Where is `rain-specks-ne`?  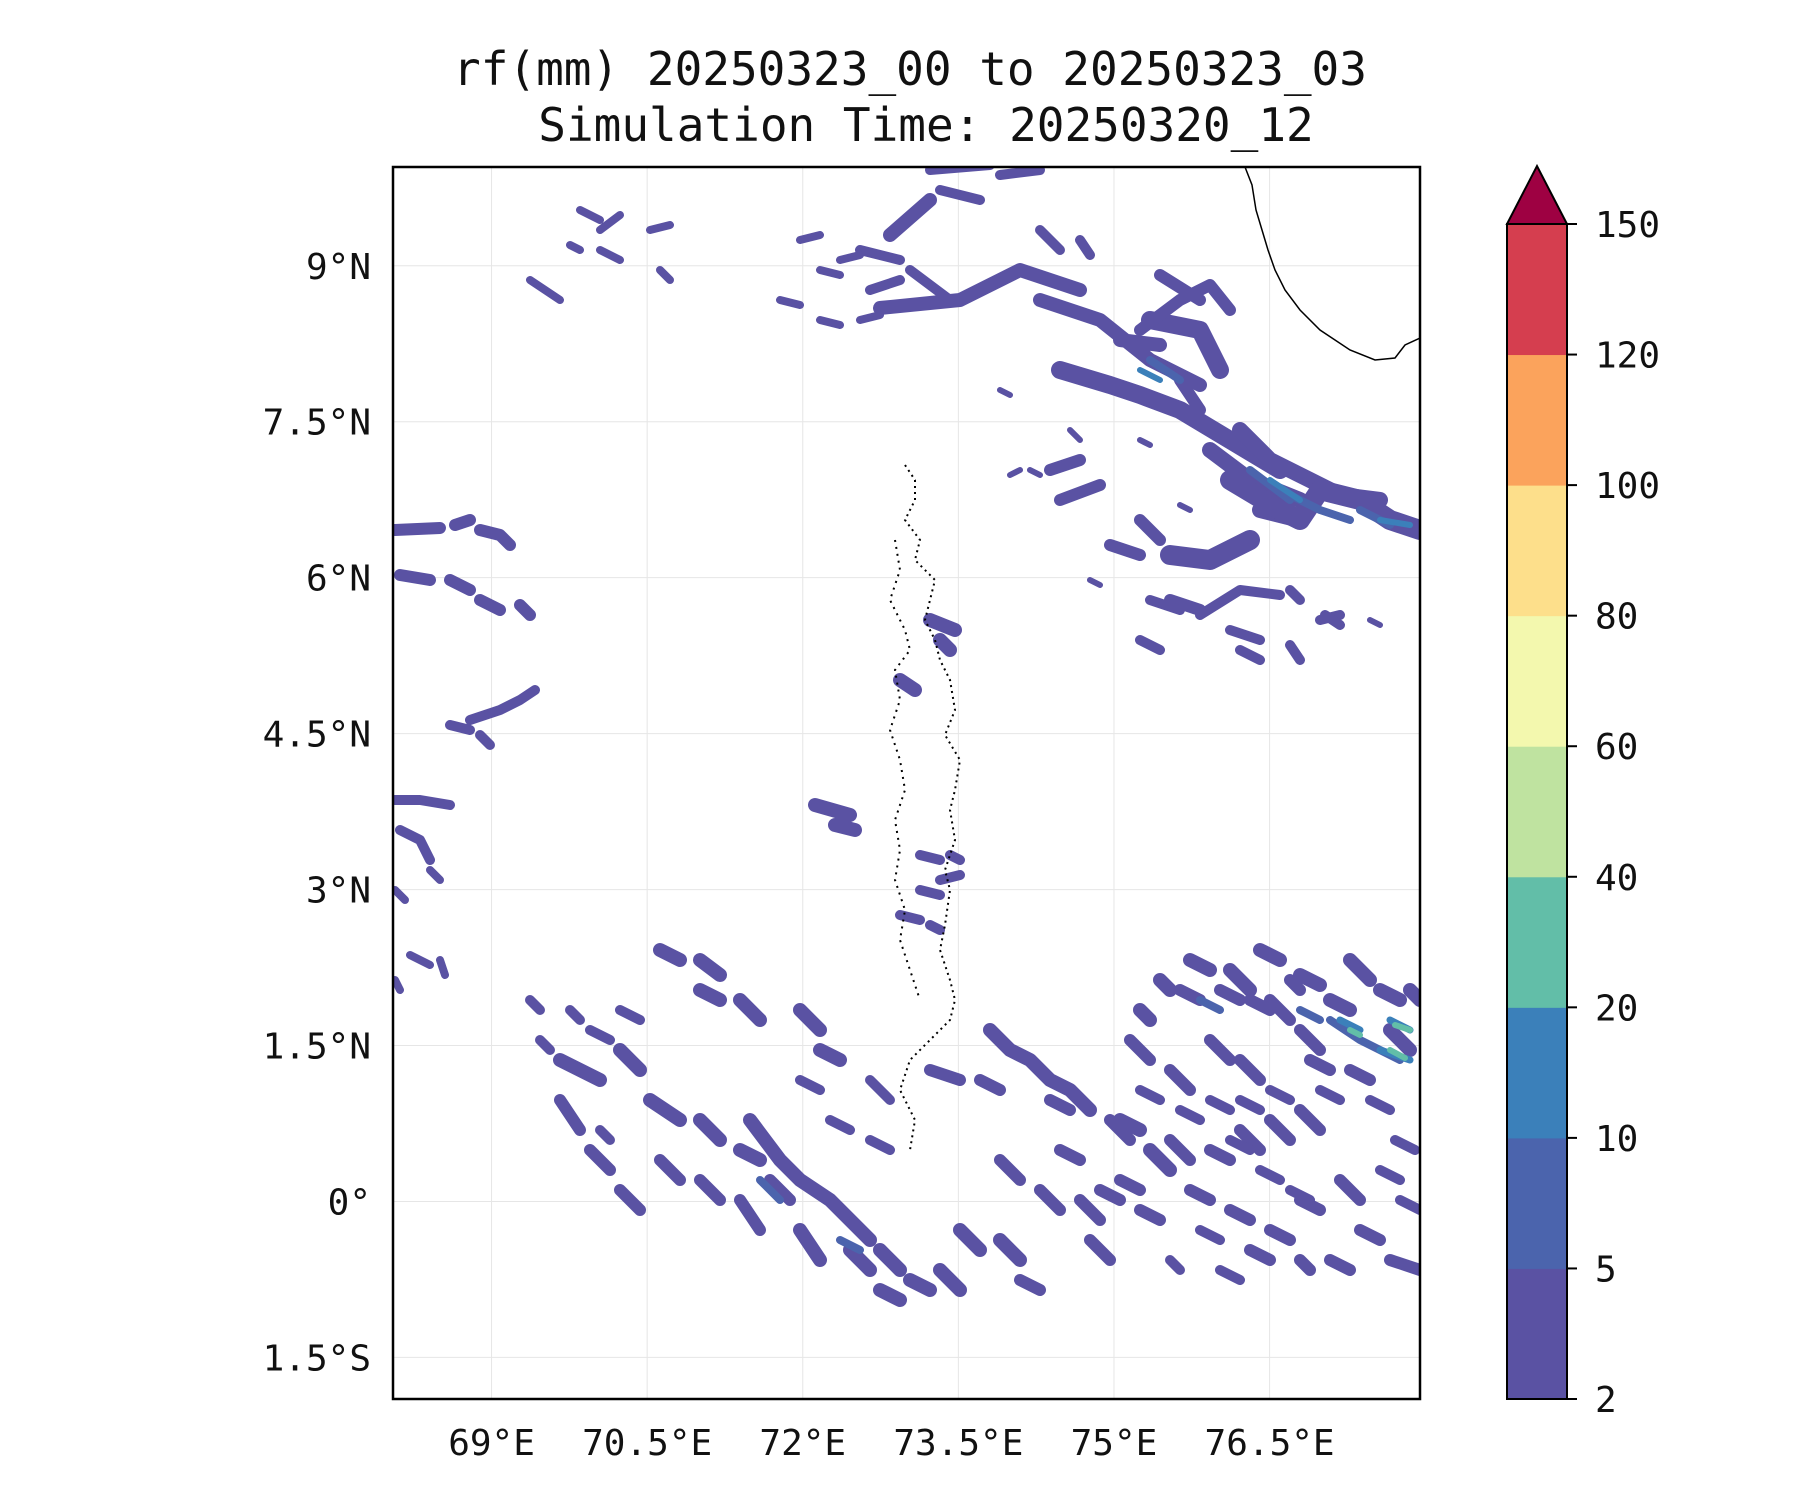 rain-specks-ne is located at coordinates (1190, 507).